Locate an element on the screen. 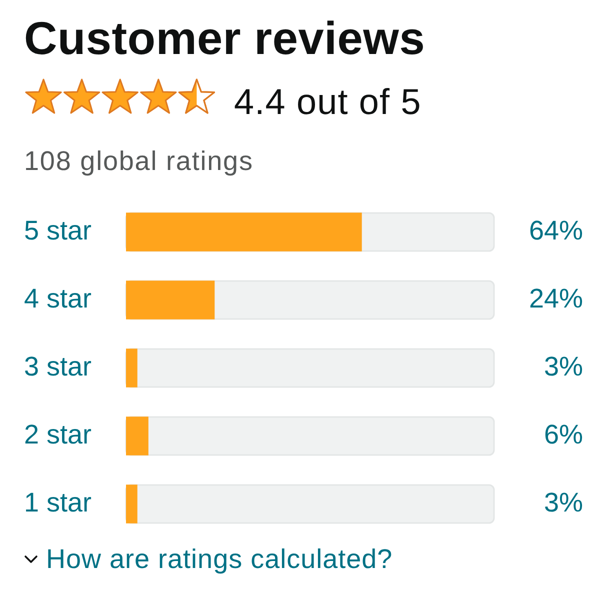  text: How are ratings calculated? is located at coordinates (219, 559).